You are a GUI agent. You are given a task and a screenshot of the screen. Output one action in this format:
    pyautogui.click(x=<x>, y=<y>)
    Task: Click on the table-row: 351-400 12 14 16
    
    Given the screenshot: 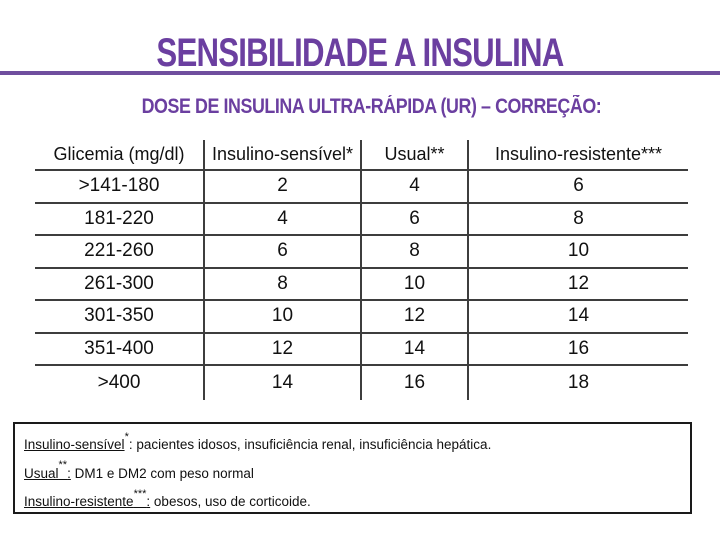 What is the action you would take?
    pyautogui.click(x=361, y=349)
    